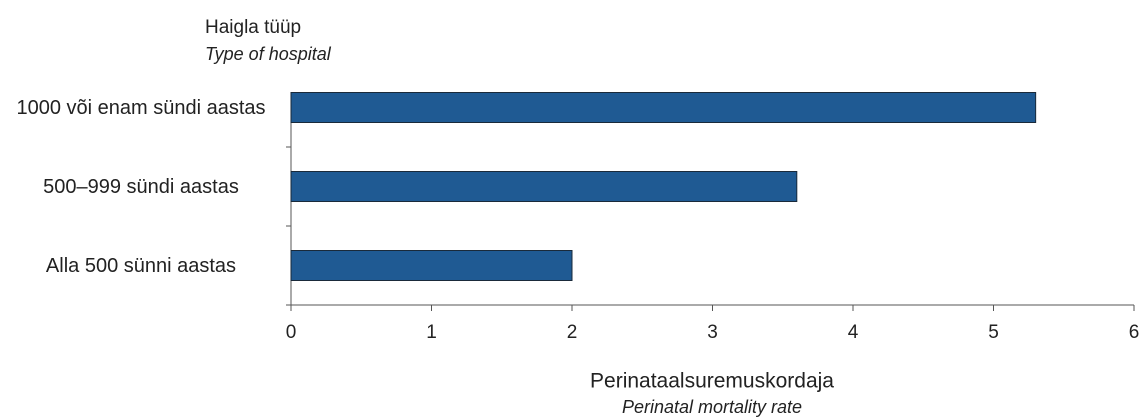 This screenshot has width=1145, height=419. I want to click on y-axis-title: Haigla tüüp, so click(253, 27).